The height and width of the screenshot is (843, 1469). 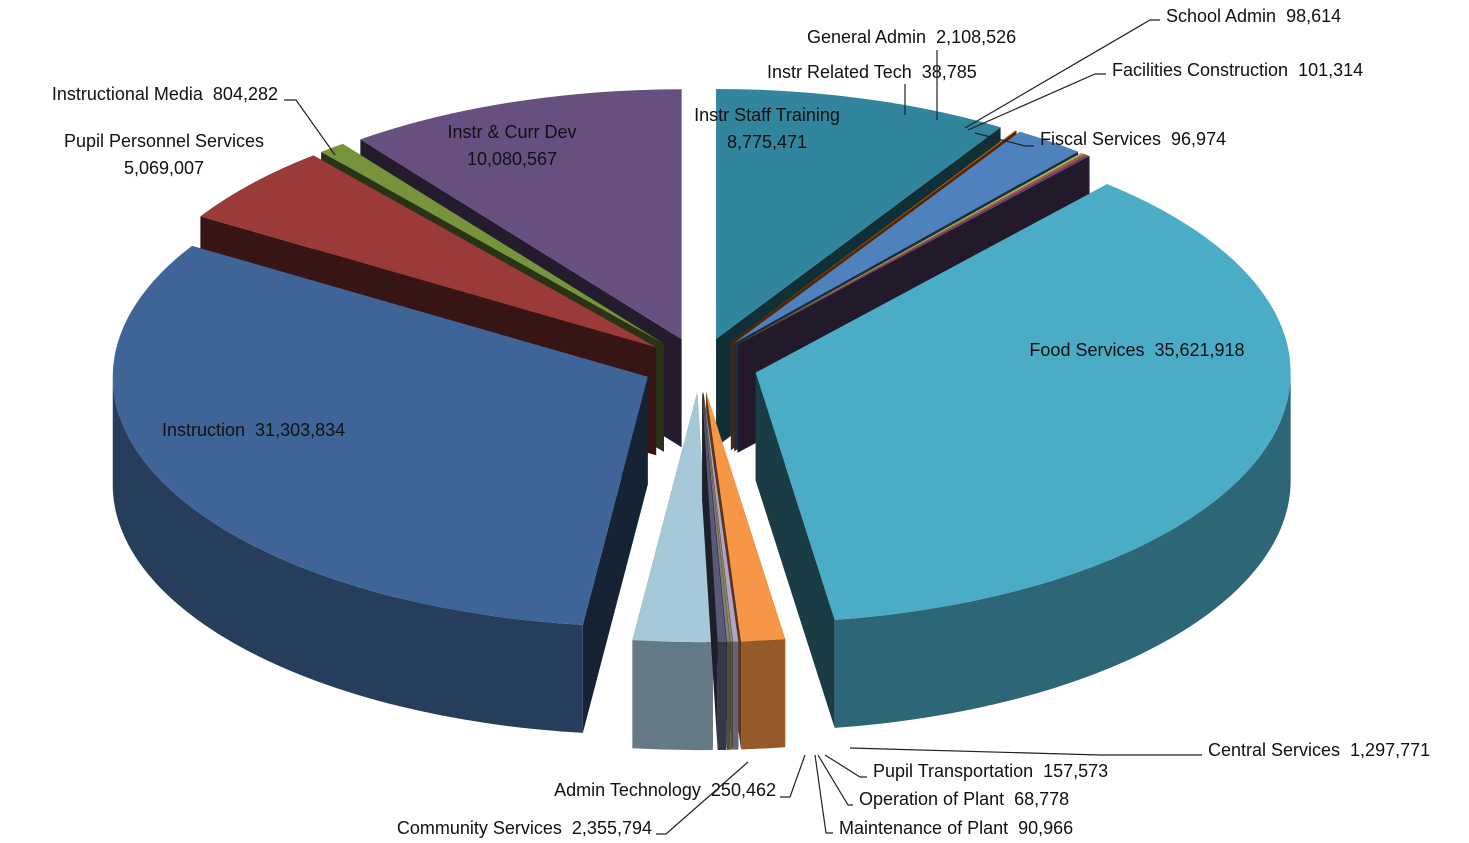 What do you see at coordinates (1200, 70) in the screenshot?
I see `label-name: Facilities Construction` at bounding box center [1200, 70].